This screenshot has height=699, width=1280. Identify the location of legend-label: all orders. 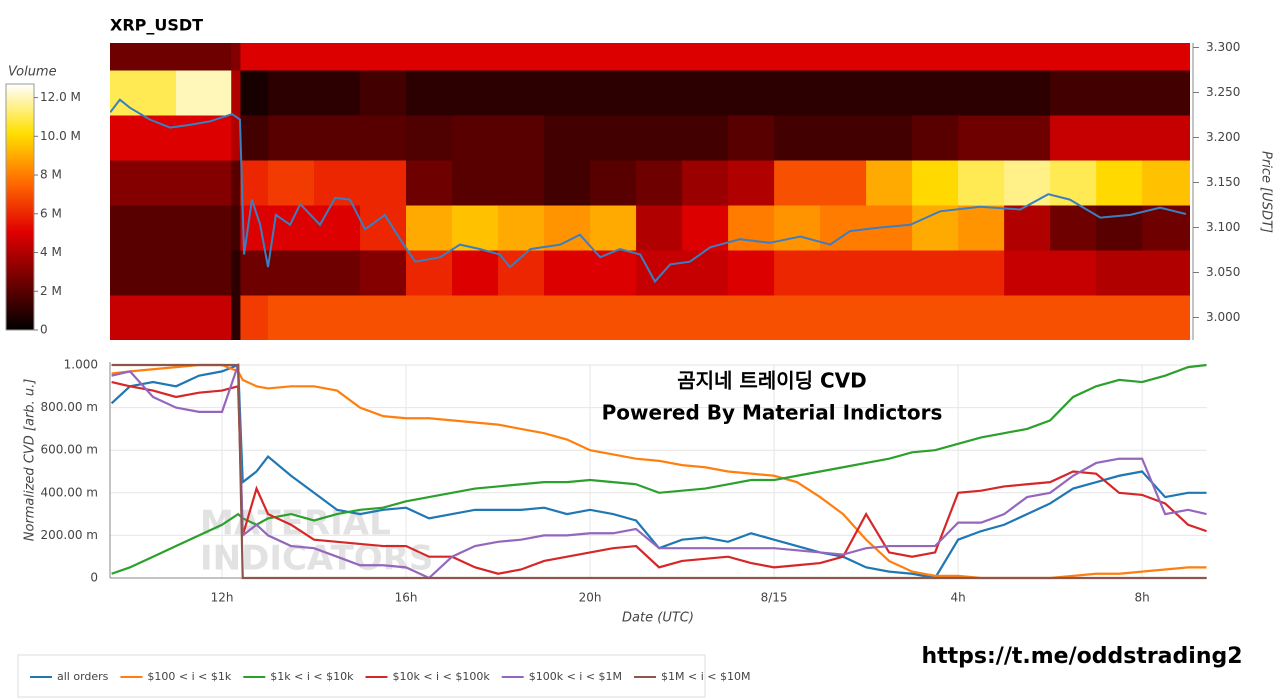
(83, 676).